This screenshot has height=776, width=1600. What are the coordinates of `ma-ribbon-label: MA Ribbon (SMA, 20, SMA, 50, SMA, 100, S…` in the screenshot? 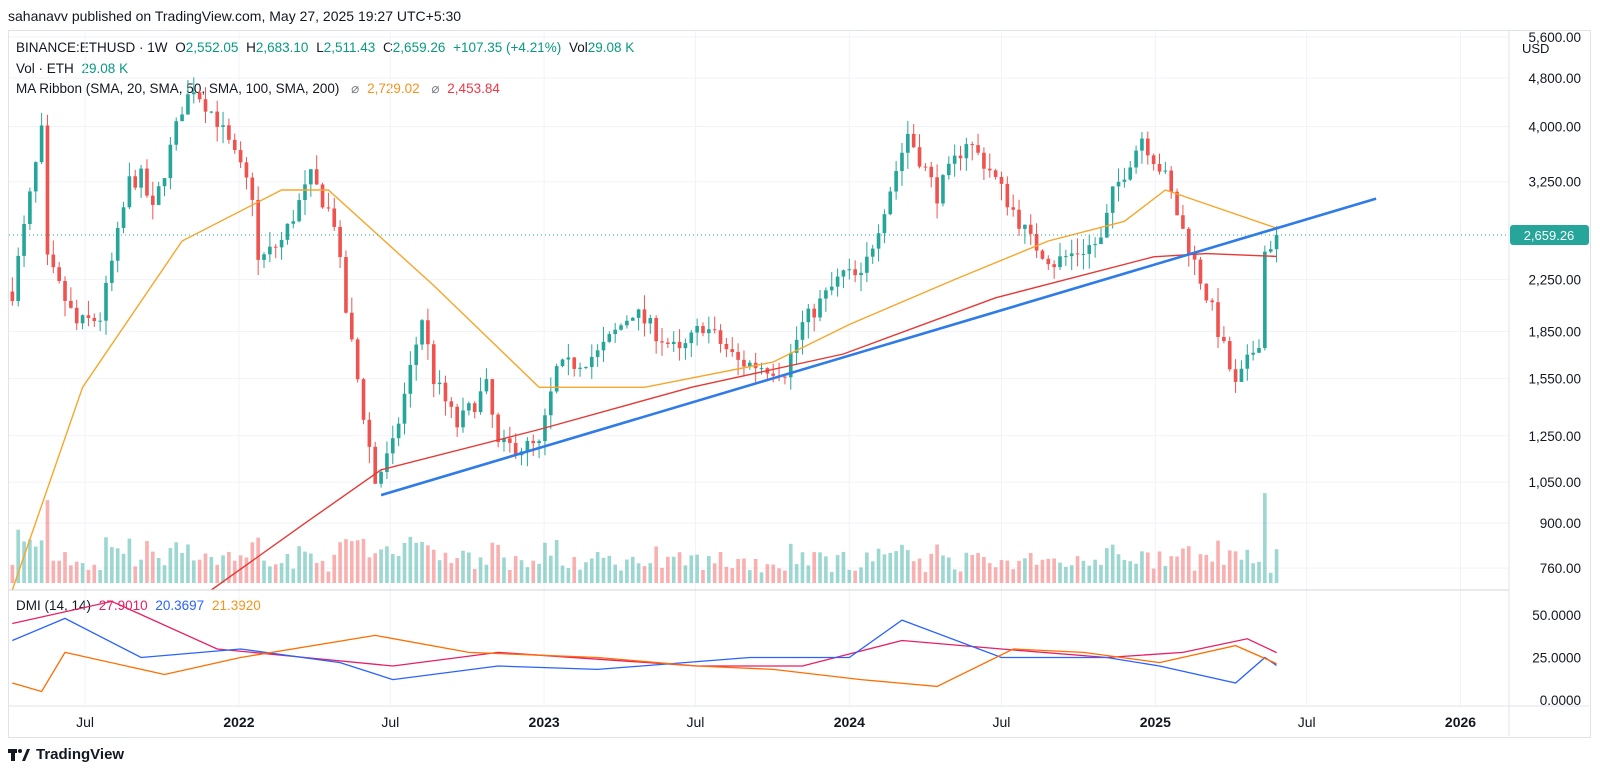 It's located at (178, 88).